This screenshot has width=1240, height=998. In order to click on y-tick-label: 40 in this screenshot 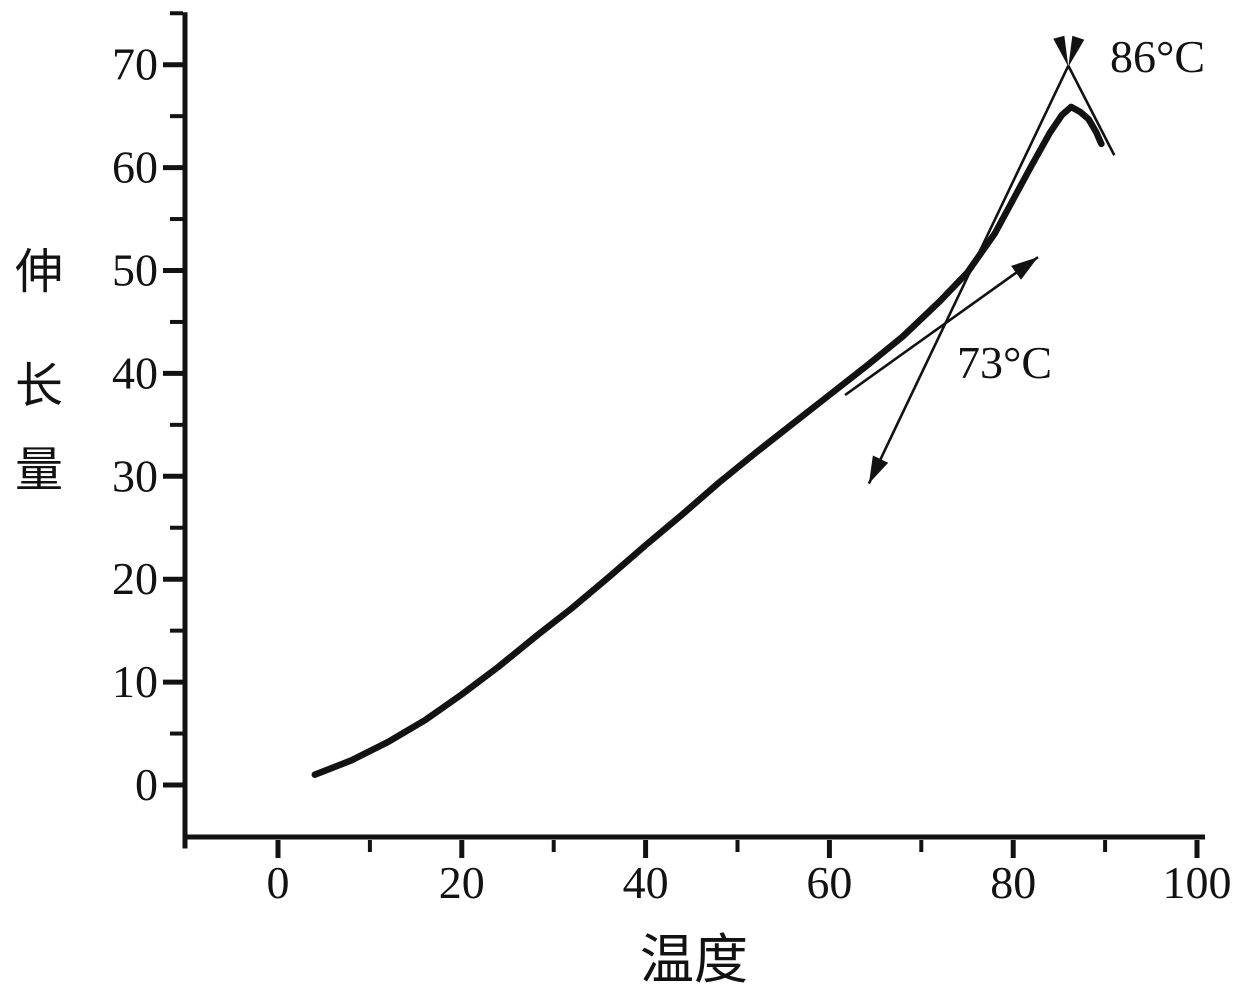, I will do `click(135, 372)`.